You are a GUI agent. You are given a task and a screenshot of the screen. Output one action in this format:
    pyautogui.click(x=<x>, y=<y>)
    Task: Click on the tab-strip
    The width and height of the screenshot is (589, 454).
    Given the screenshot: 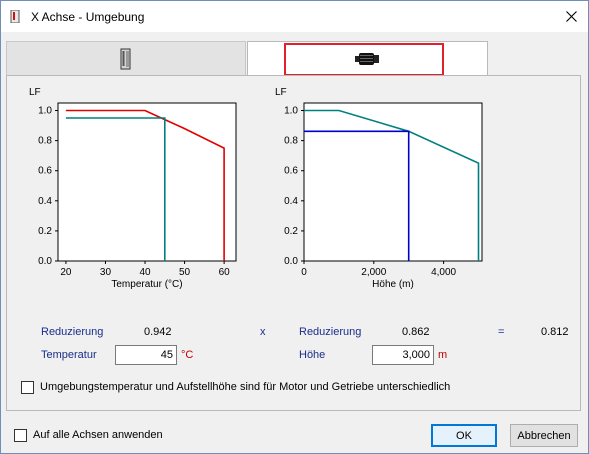 What is the action you would take?
    pyautogui.click(x=293, y=58)
    